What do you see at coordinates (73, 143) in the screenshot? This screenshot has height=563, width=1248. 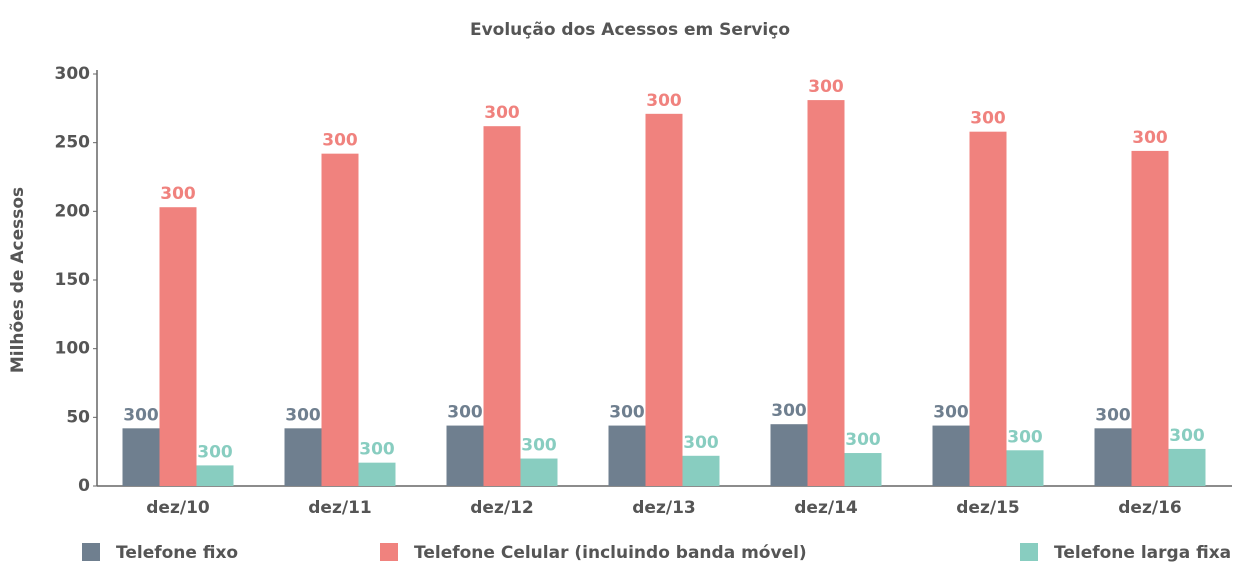 I see `y-tick-label: 250` at bounding box center [73, 143].